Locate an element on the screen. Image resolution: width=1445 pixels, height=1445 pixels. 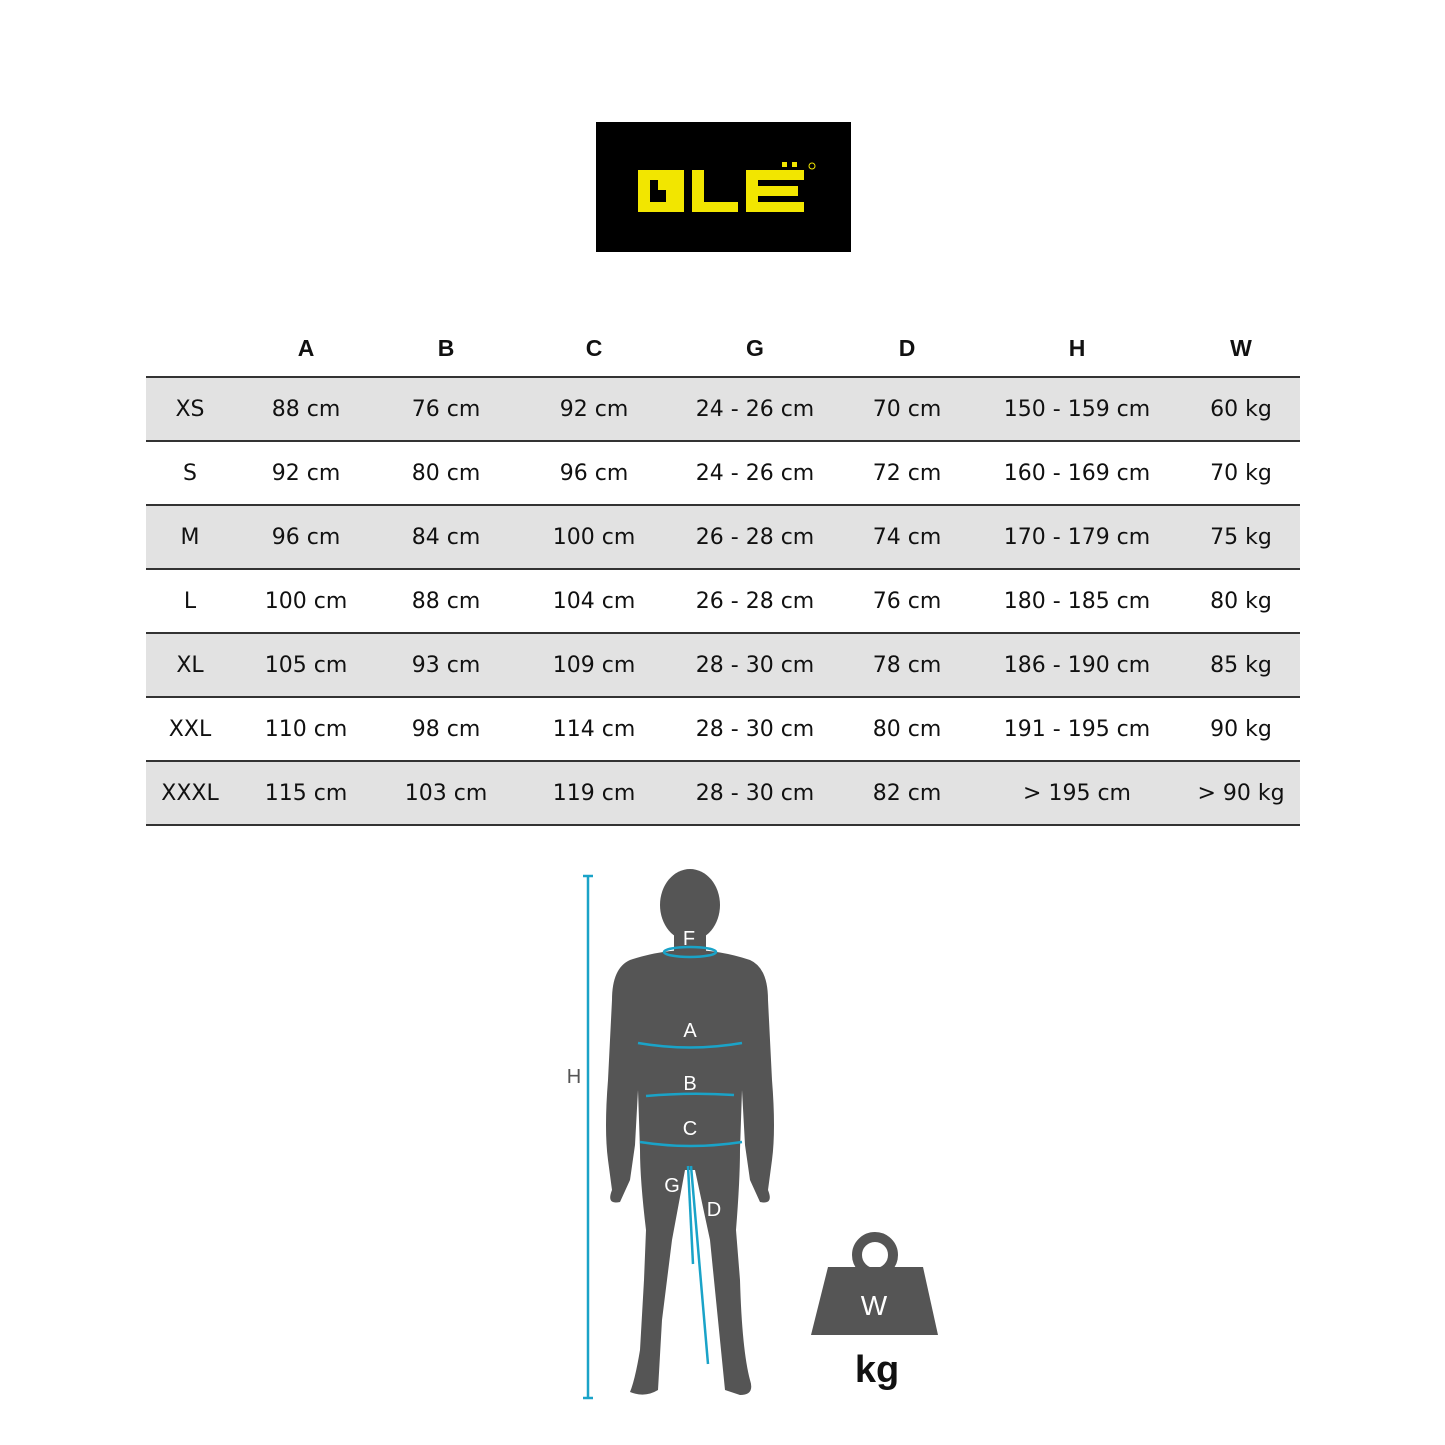
body-silhouette is located at coordinates (690, 1132).